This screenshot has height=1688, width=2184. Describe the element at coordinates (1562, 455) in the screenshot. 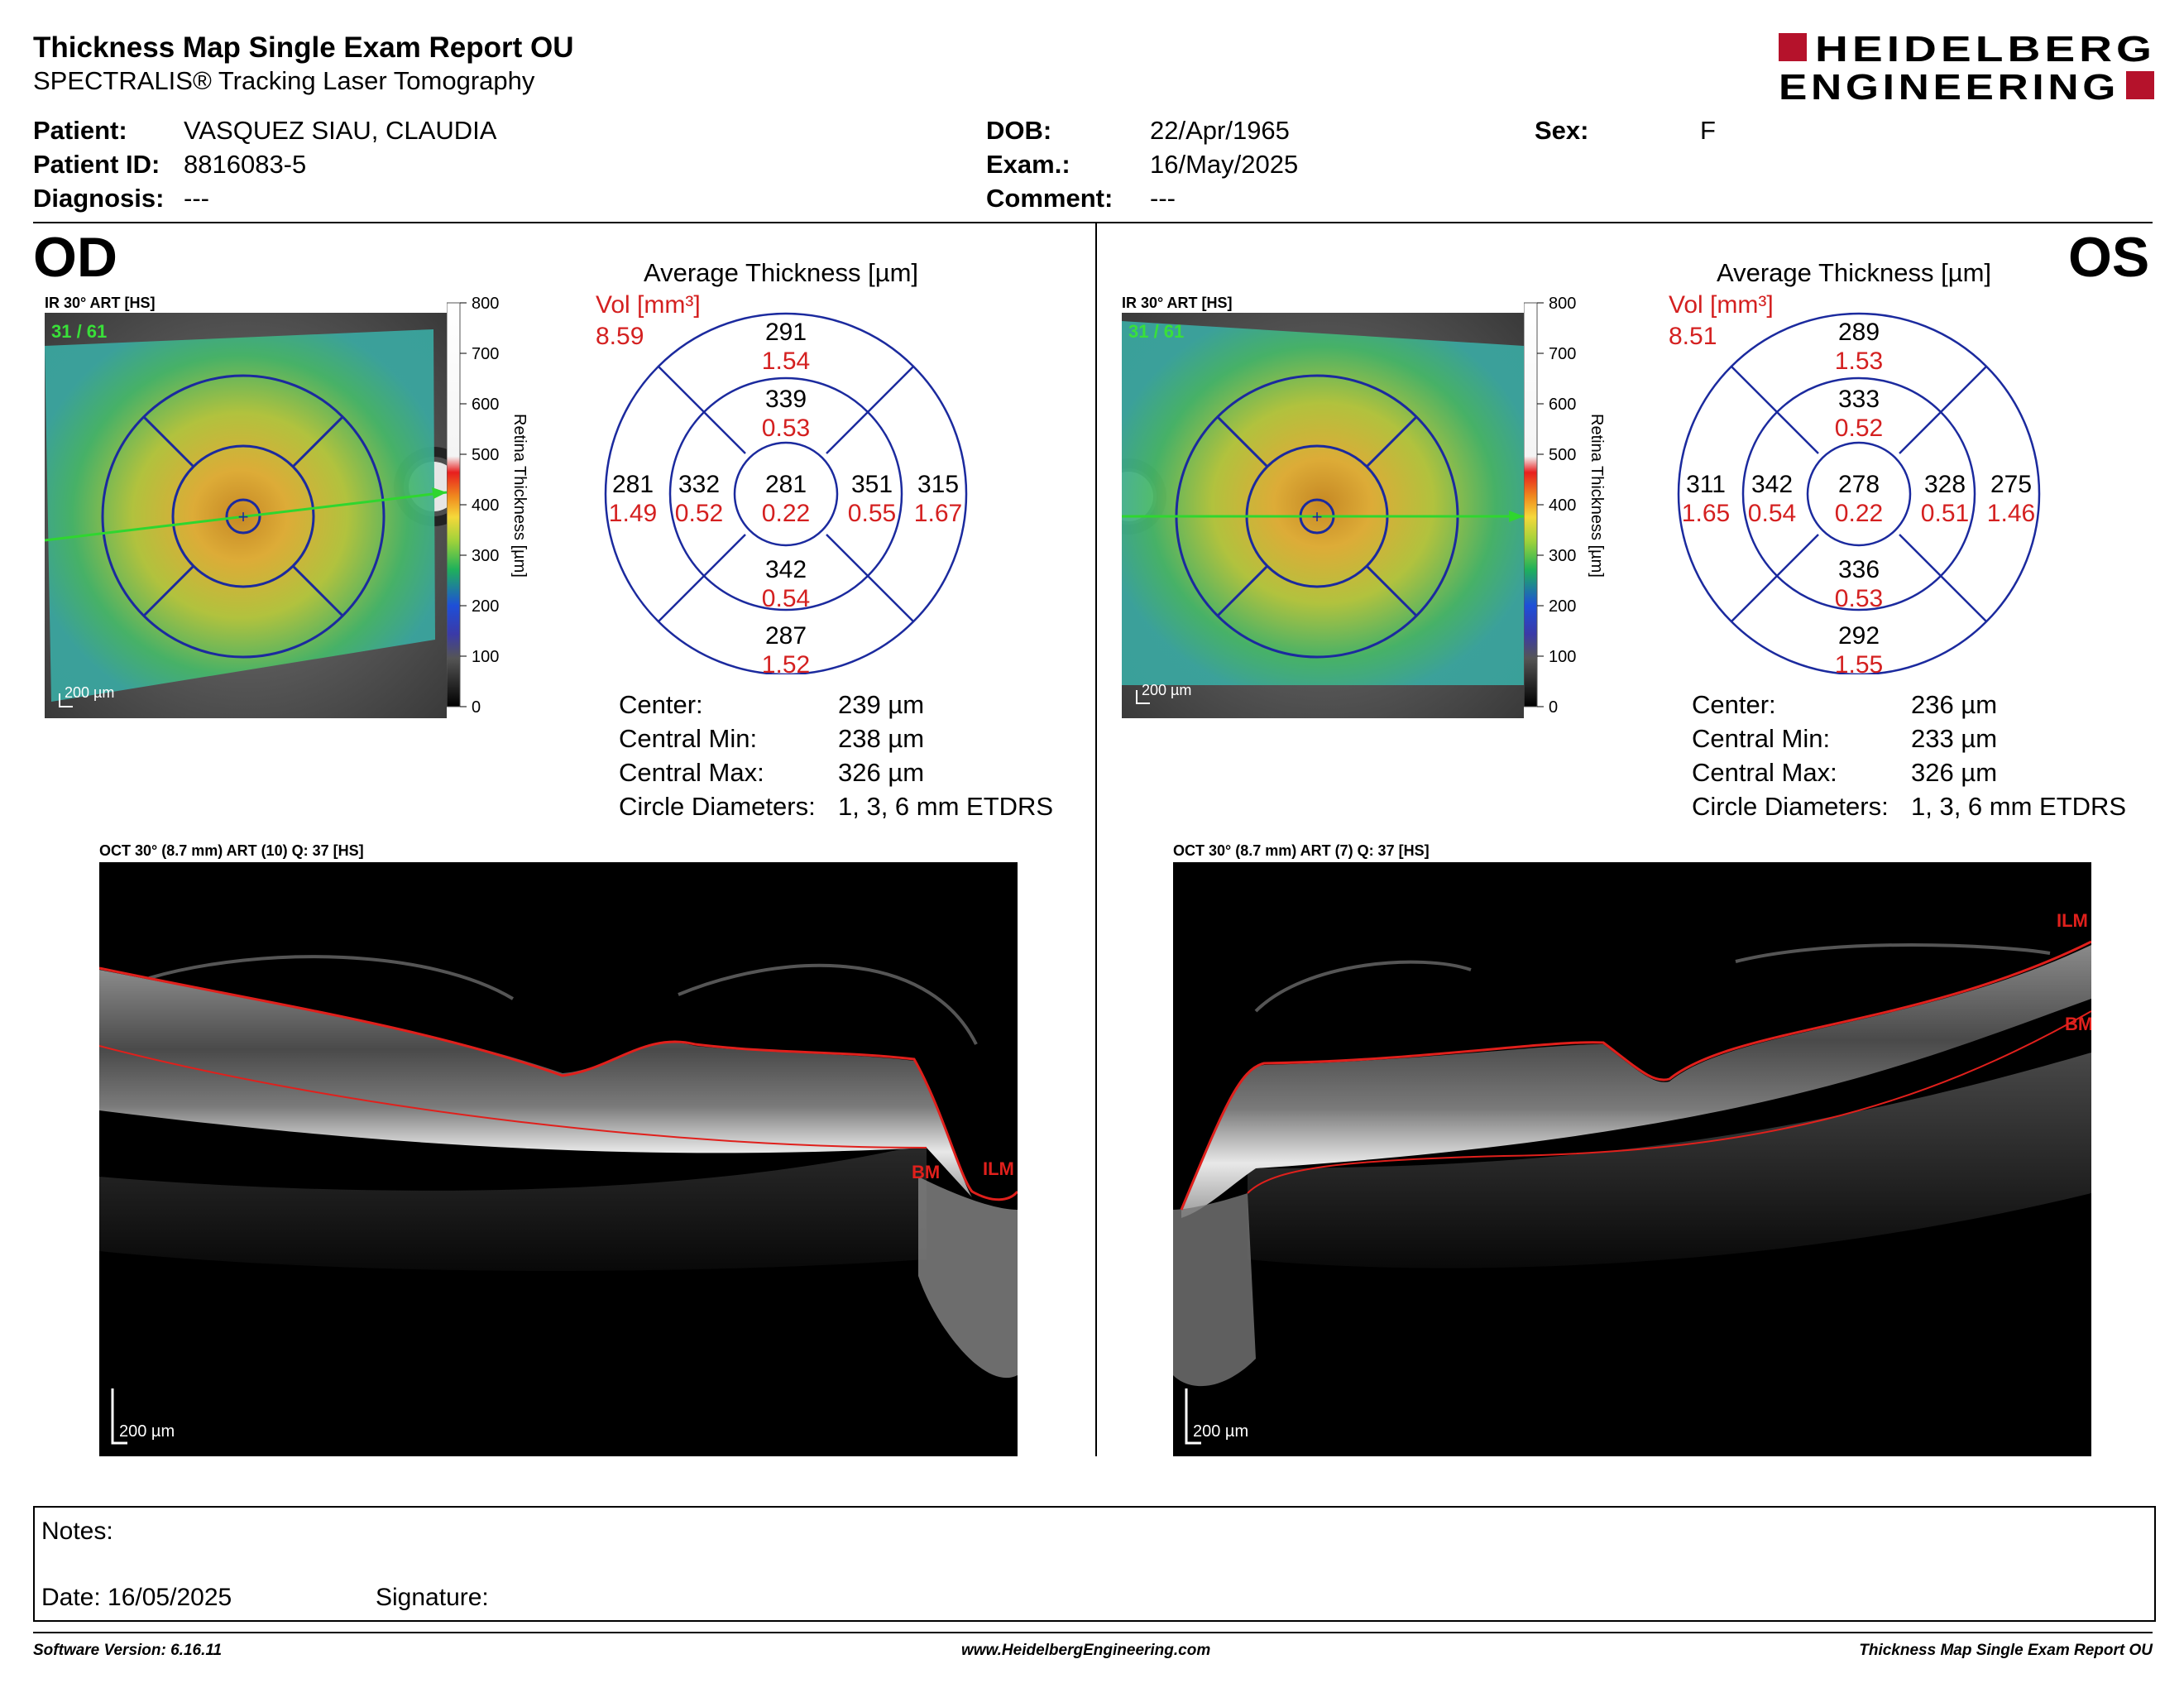

I see `os-cb-tick-500: 500` at that location.